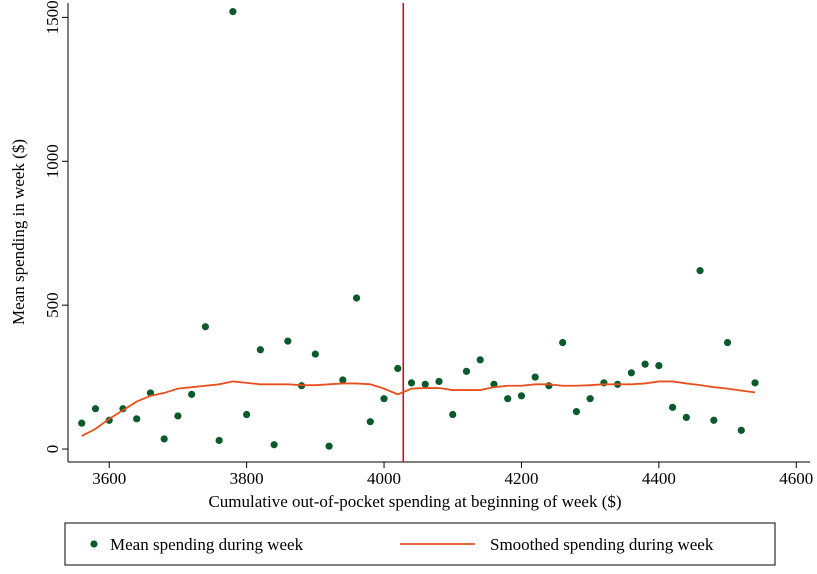 The image size is (817, 574). Describe the element at coordinates (247, 478) in the screenshot. I see `x-tick-label: 3800` at that location.